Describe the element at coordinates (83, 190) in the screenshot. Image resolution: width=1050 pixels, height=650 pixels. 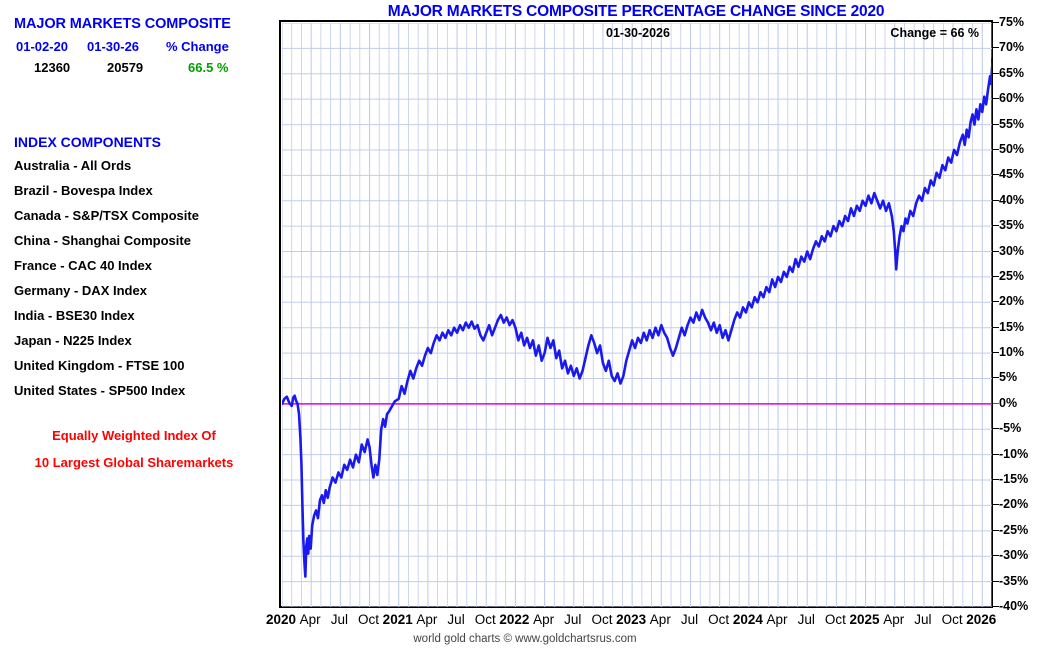
I see `component-item: Brazil - Bovespa Index` at that location.